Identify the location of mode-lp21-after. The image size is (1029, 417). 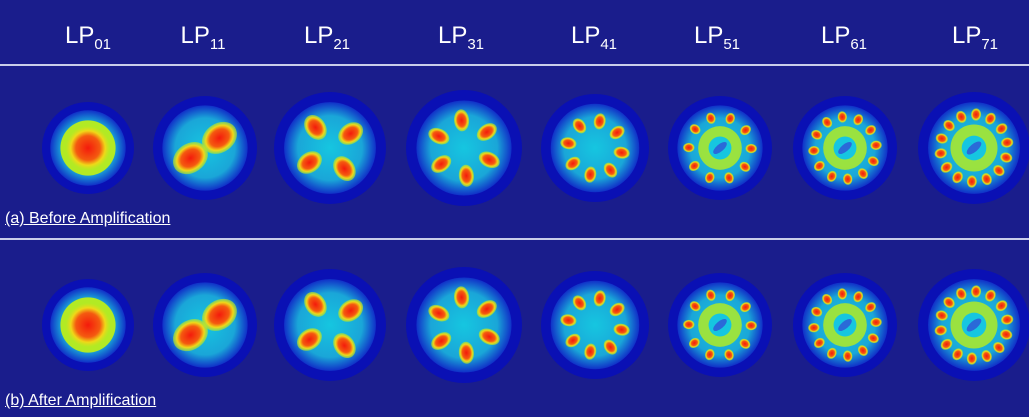
(330, 325).